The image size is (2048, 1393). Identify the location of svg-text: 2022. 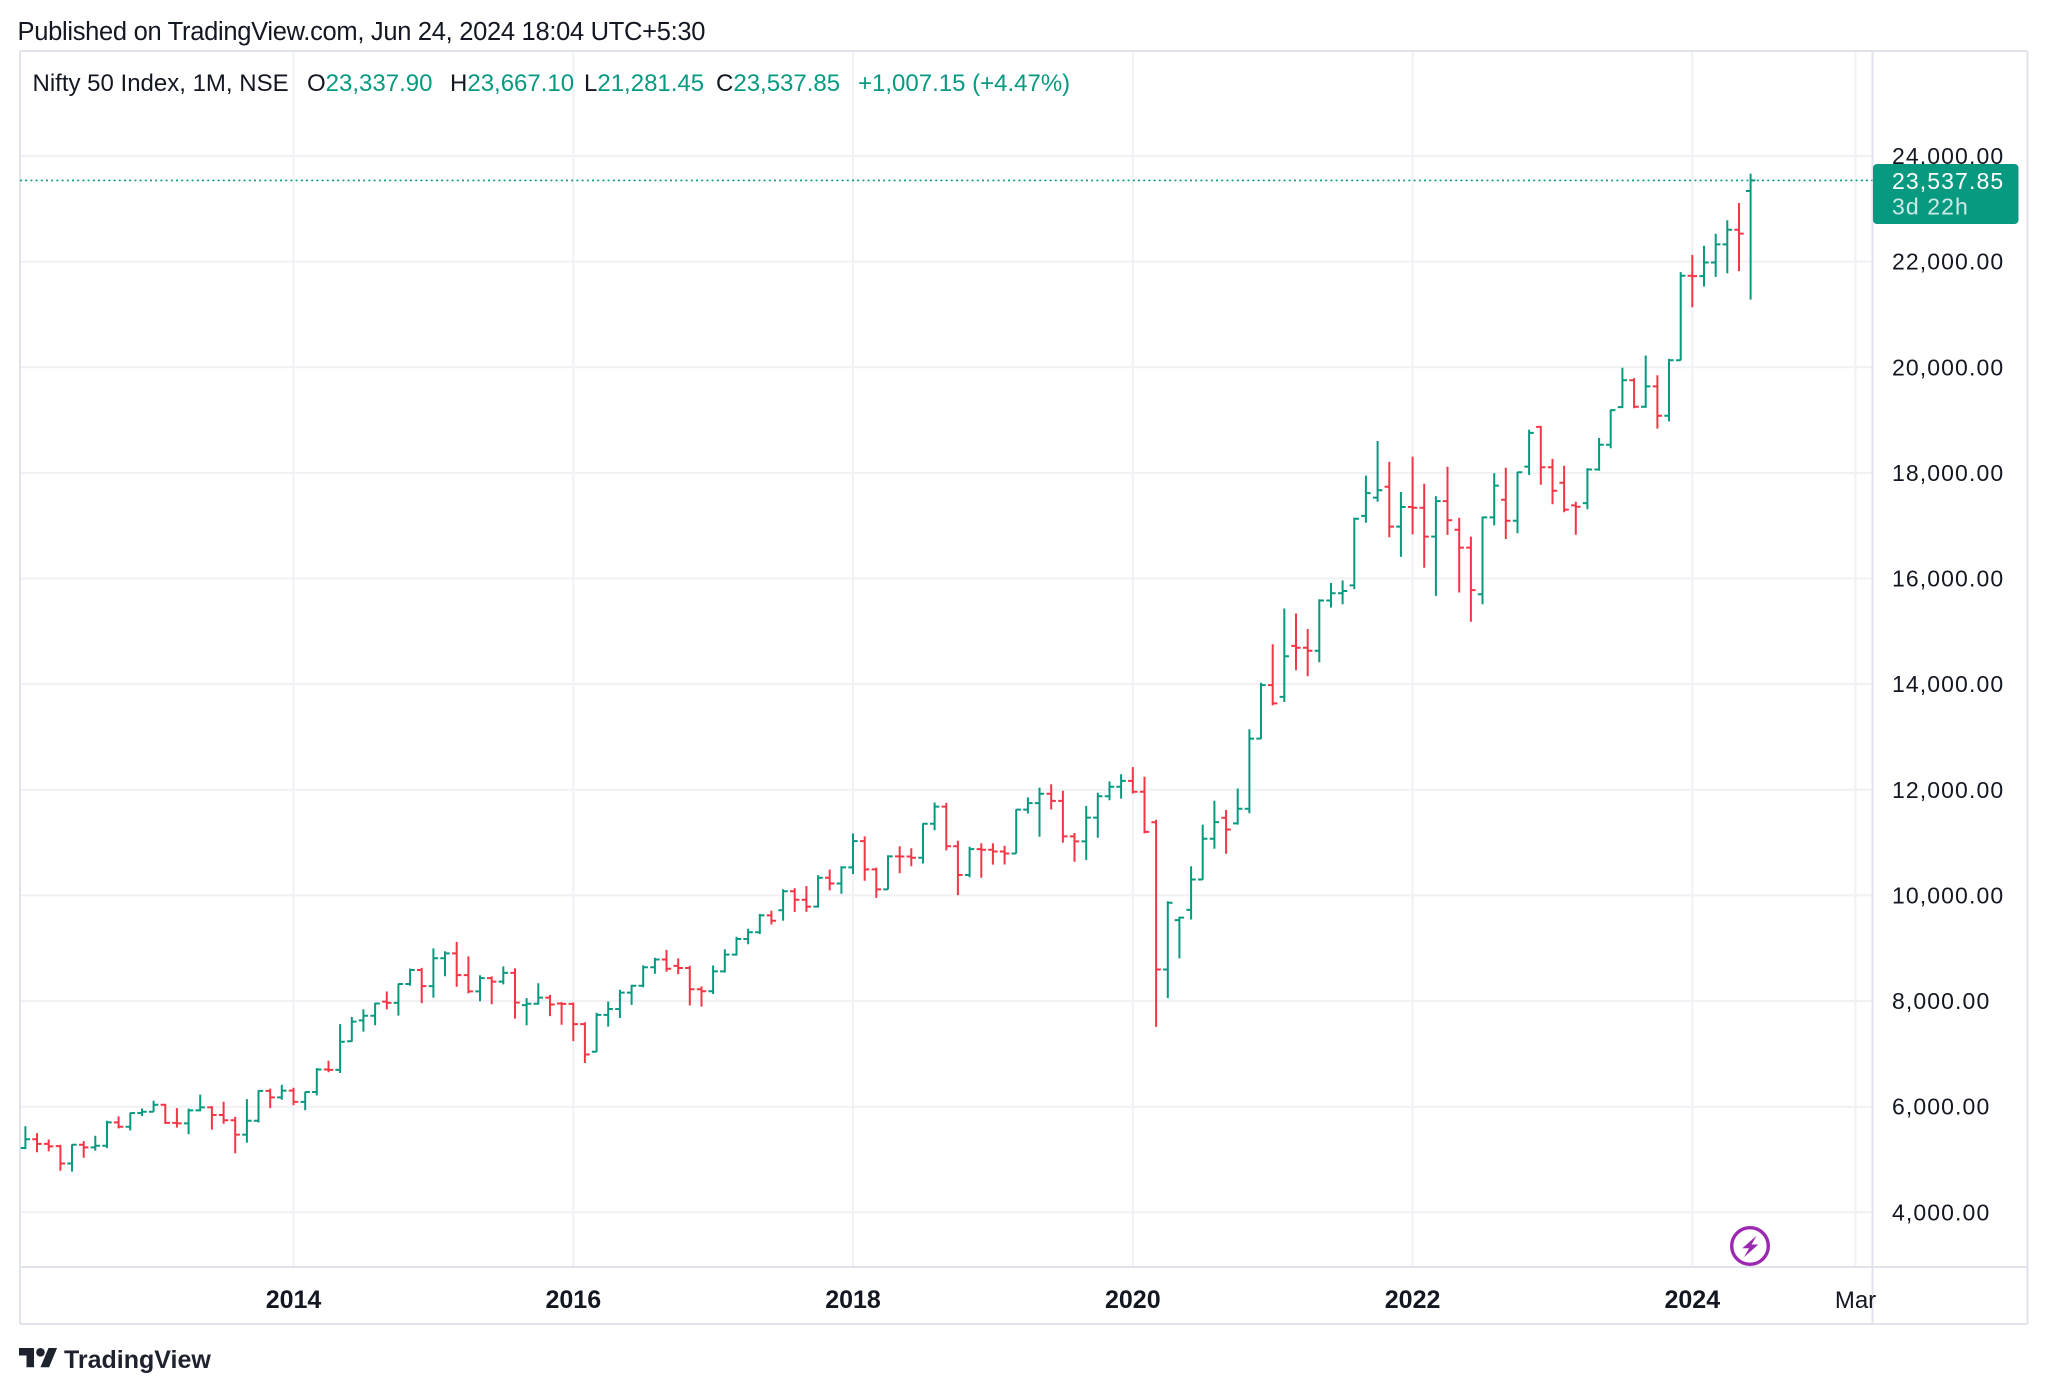
(1413, 1300).